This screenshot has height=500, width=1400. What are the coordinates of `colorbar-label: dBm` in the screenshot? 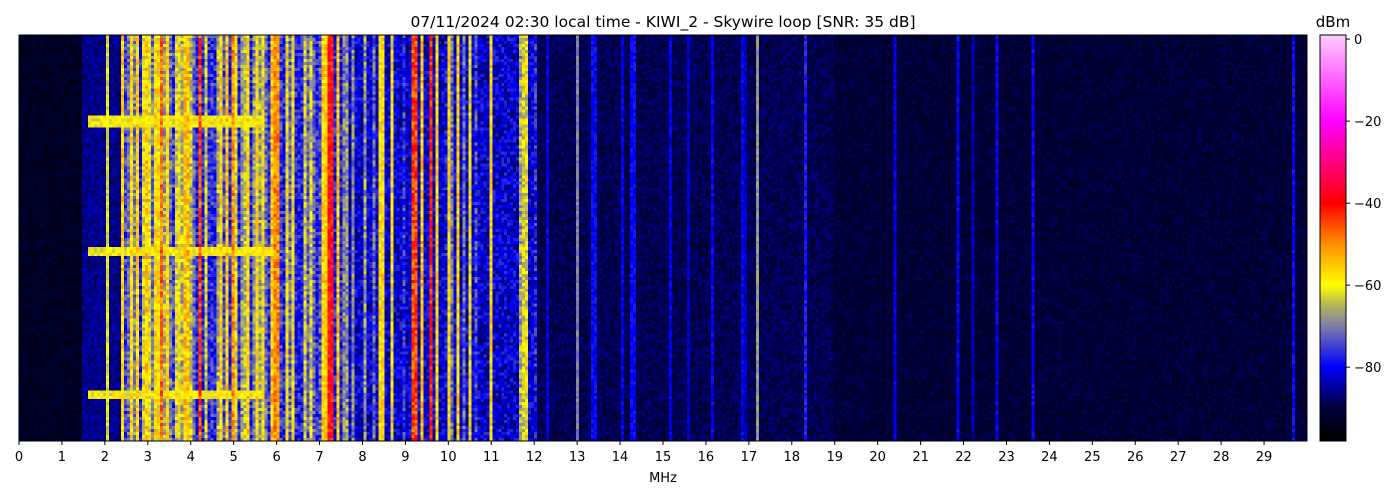 It's located at (1333, 22).